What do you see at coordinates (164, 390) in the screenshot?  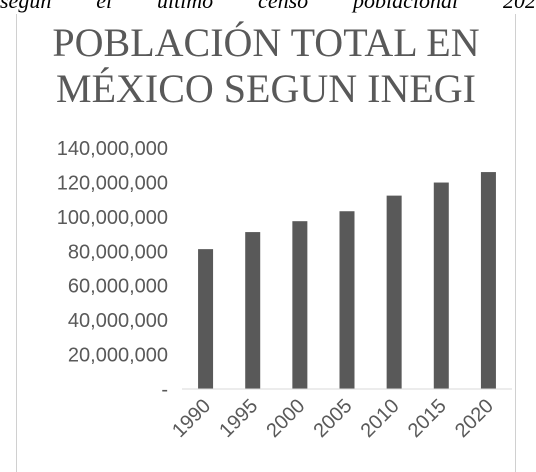 I see `y-tick-label: -` at bounding box center [164, 390].